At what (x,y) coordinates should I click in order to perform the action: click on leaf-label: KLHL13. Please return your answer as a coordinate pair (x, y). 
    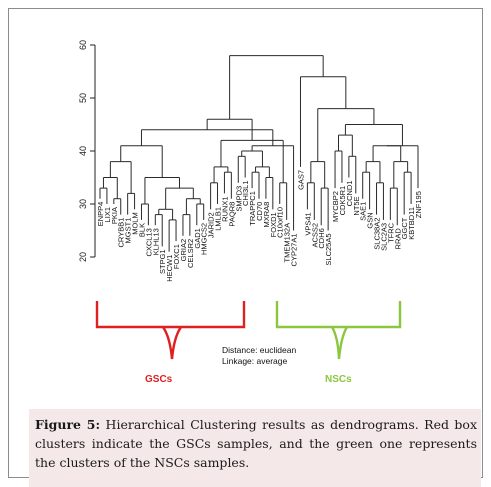
    Looking at the image, I should click on (155, 241).